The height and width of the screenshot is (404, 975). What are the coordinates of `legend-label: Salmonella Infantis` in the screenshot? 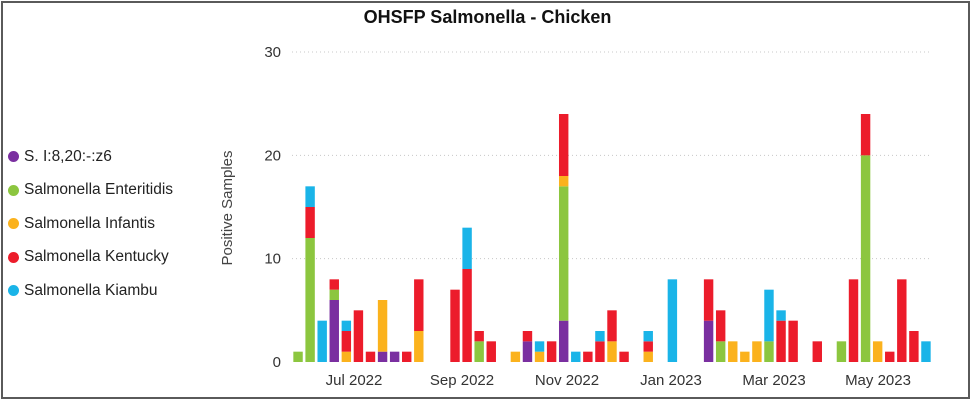 It's located at (89, 223).